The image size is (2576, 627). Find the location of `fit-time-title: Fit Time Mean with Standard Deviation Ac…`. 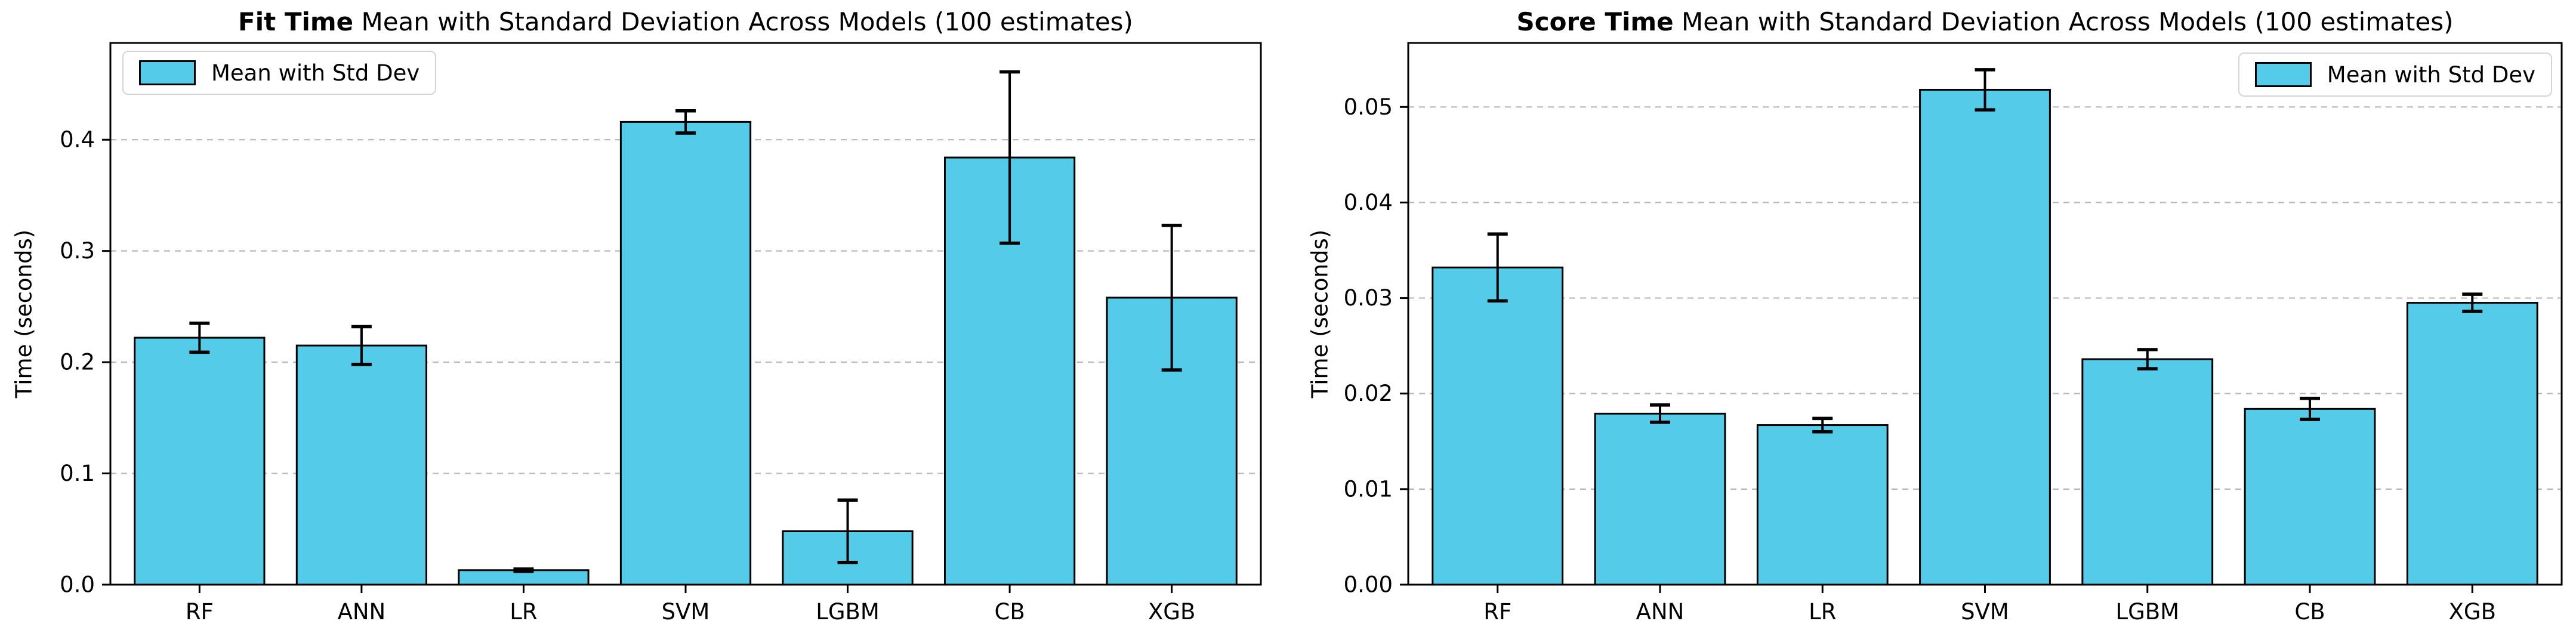

fit-time-title: Fit Time Mean with Standard Deviation Ac… is located at coordinates (685, 22).